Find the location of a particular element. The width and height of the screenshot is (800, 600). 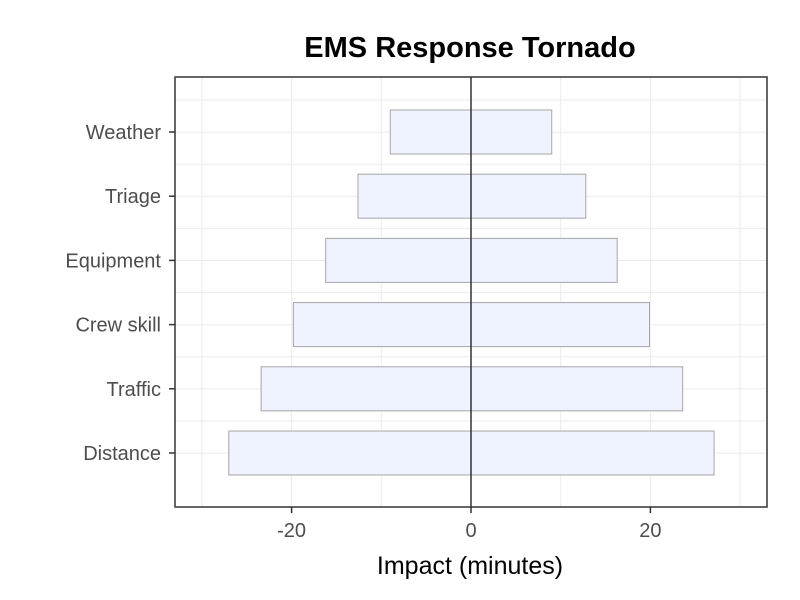

y-tick-label: Equipment is located at coordinates (113, 261).